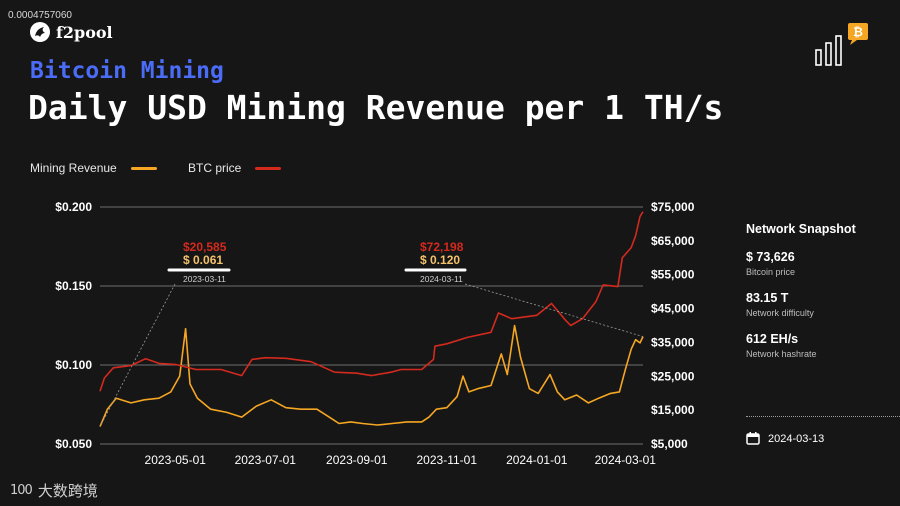 Image resolution: width=900 pixels, height=506 pixels. What do you see at coordinates (780, 313) in the screenshot?
I see `snapshot-difficulty-label: Network difficulty` at bounding box center [780, 313].